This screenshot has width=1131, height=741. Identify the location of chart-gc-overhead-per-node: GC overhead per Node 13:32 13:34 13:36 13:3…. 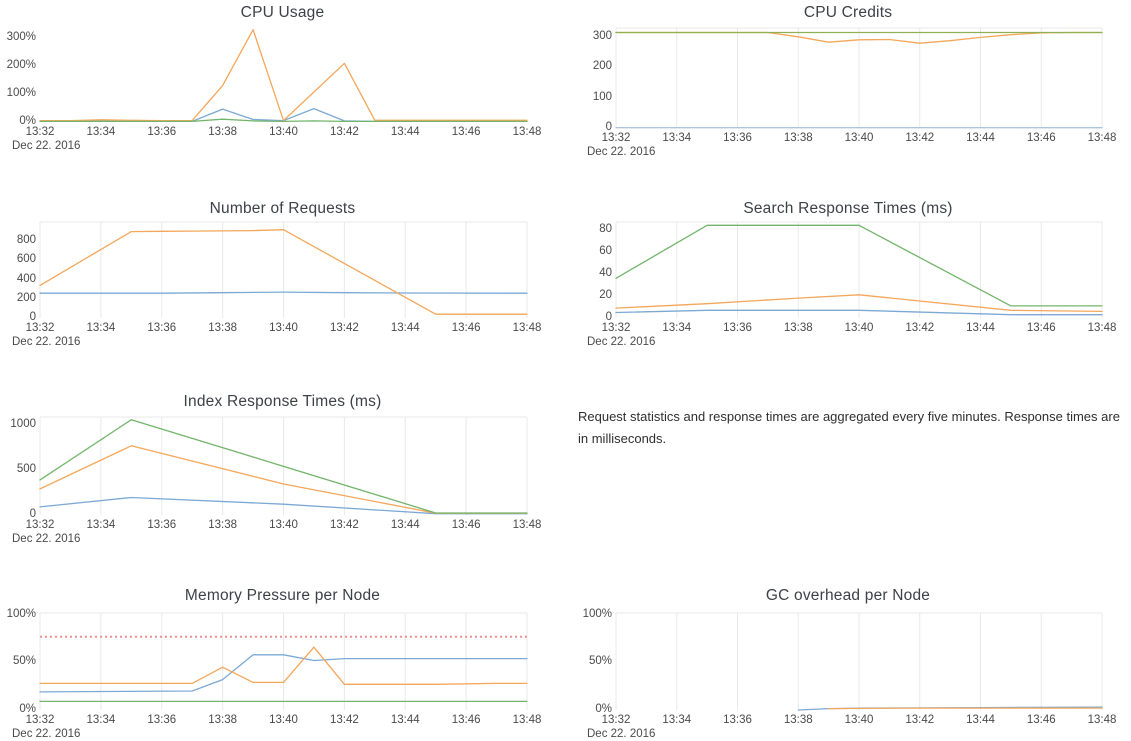
(848, 660).